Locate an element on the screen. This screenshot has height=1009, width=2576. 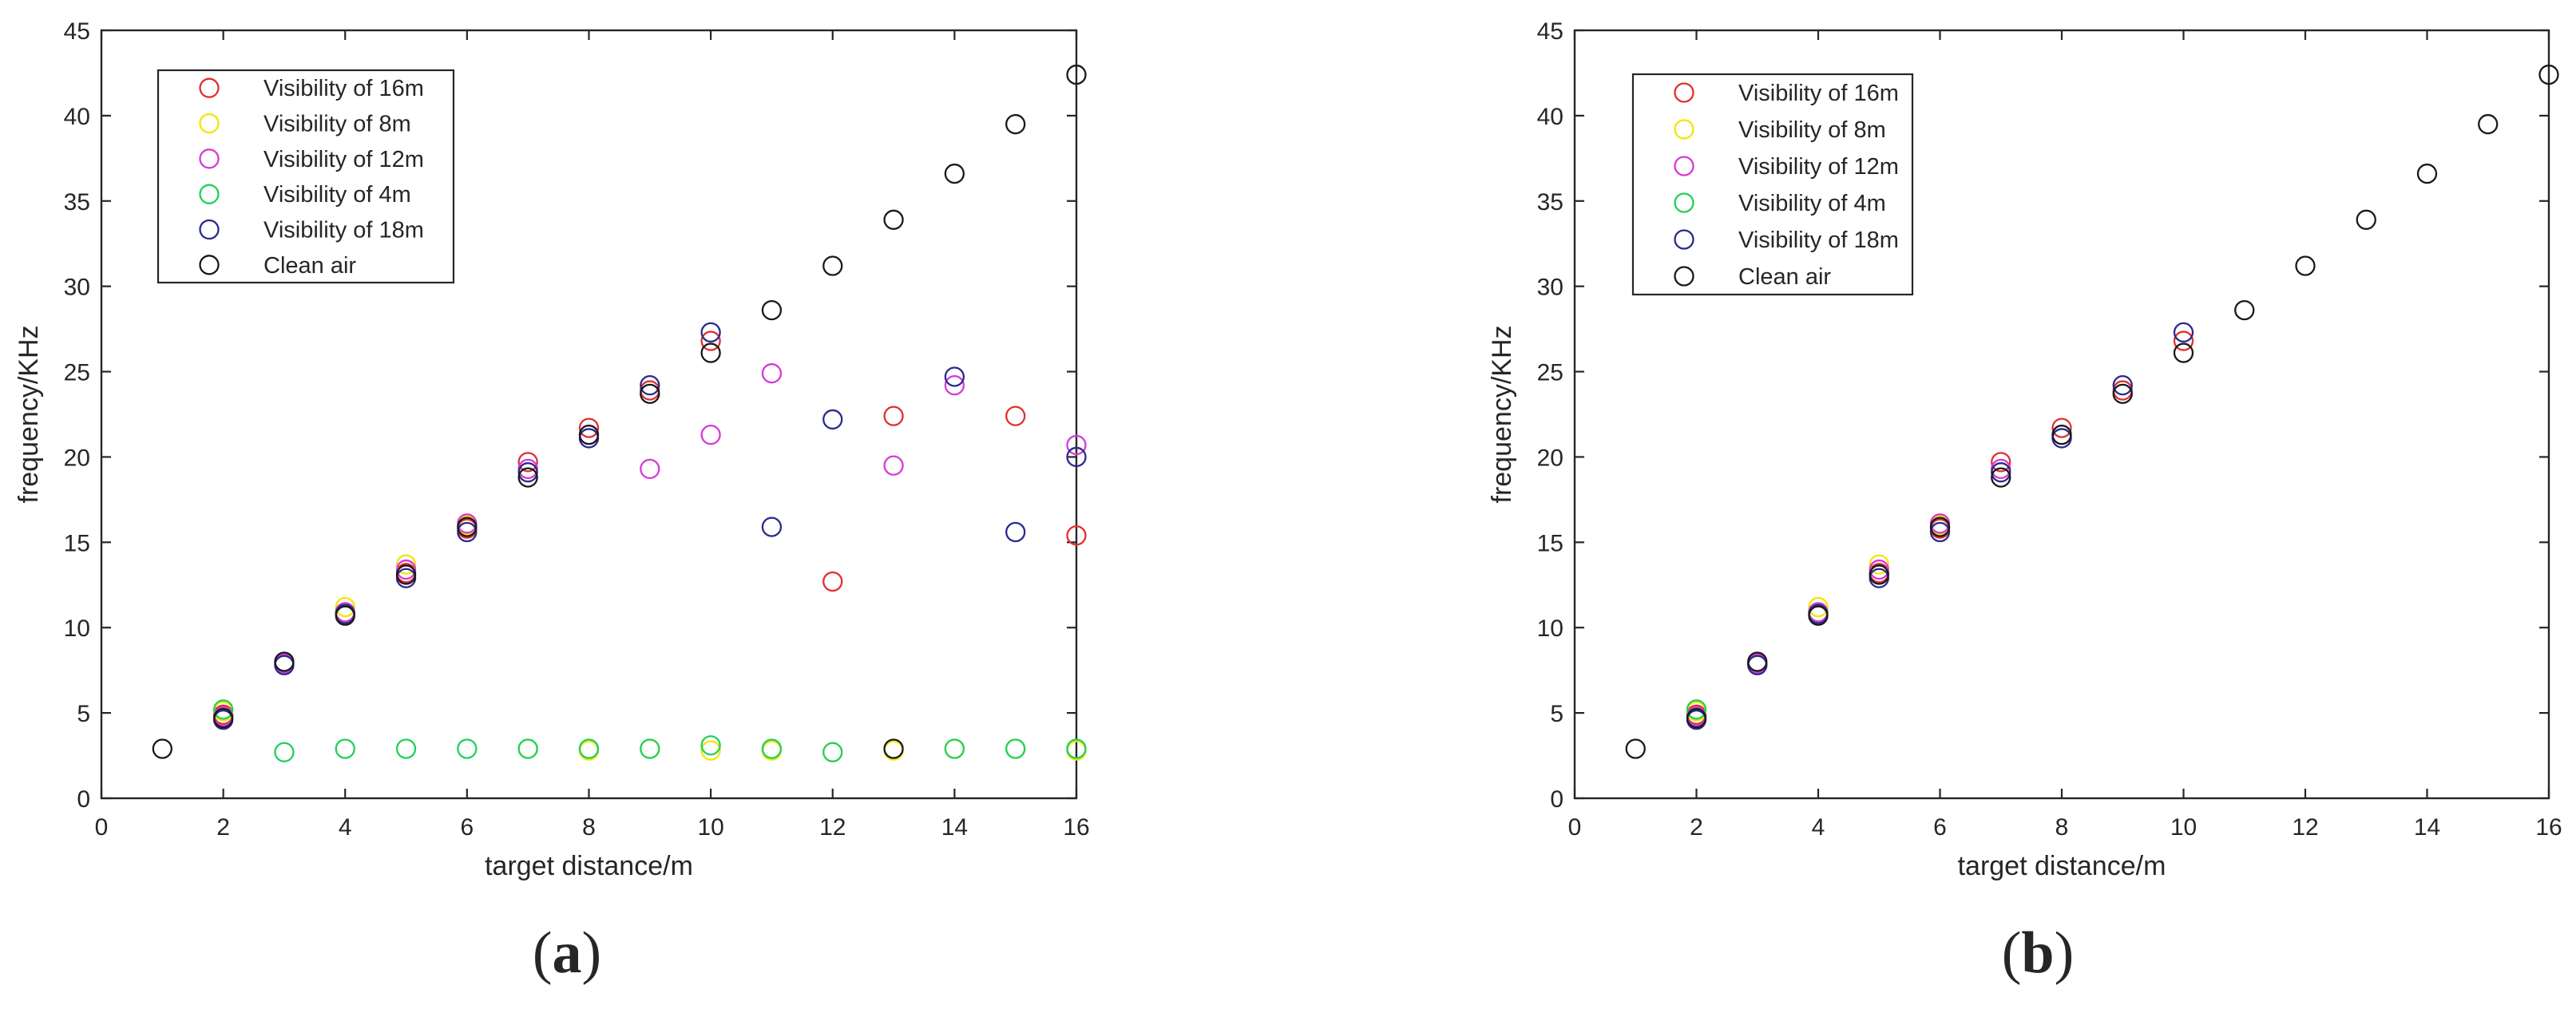
x-tick-label: 14 is located at coordinates (954, 828).